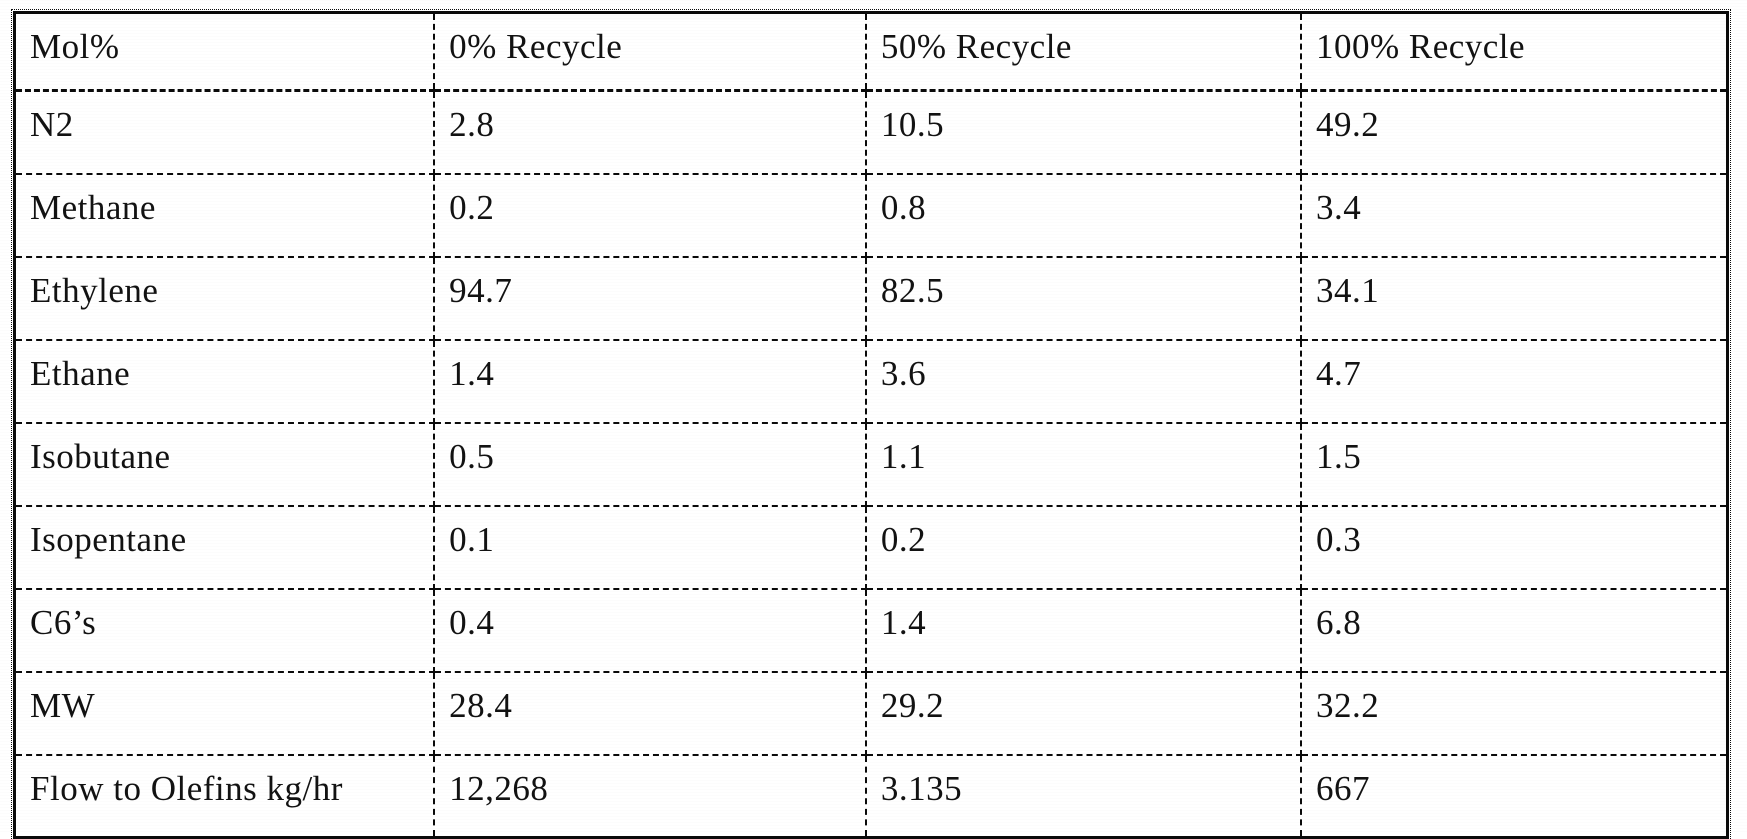  I want to click on value-cell: 3.135, so click(1083, 796).